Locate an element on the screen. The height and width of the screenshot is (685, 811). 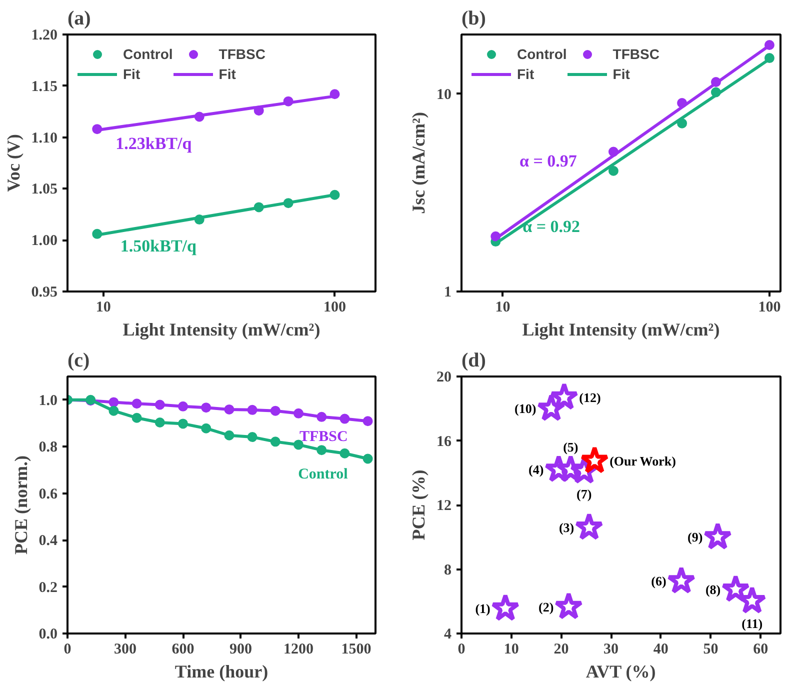
x-axis-title: AVT (%) is located at coordinates (621, 672).